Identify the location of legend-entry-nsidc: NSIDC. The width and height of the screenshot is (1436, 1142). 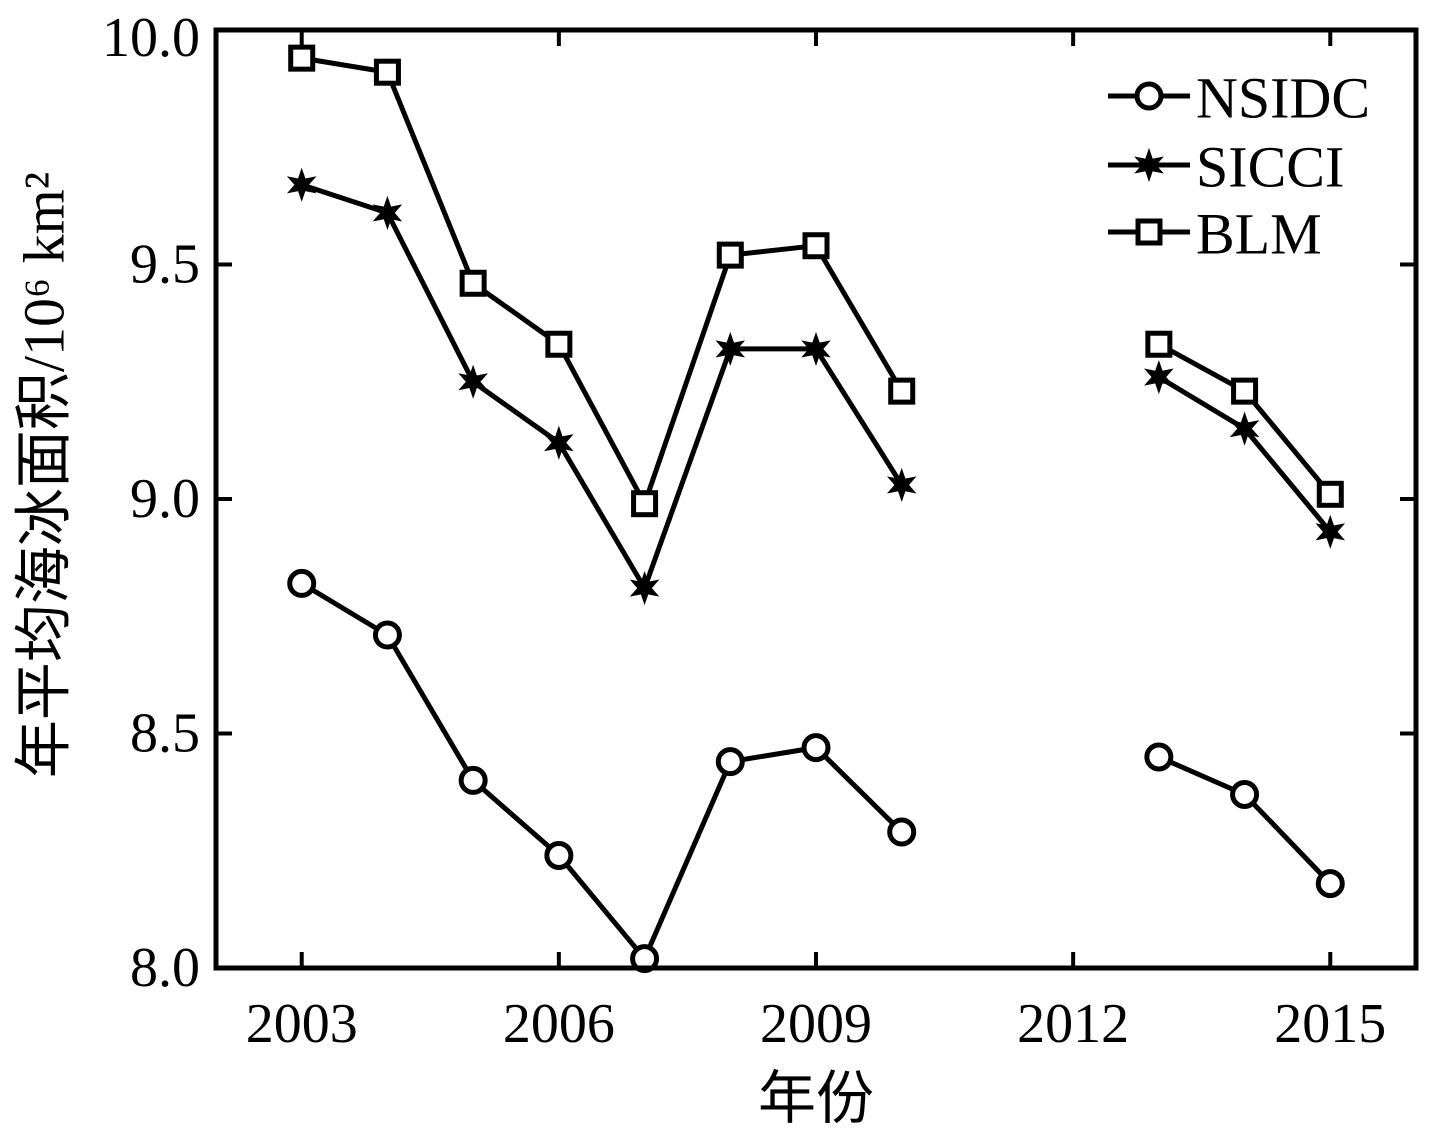
(1239, 98).